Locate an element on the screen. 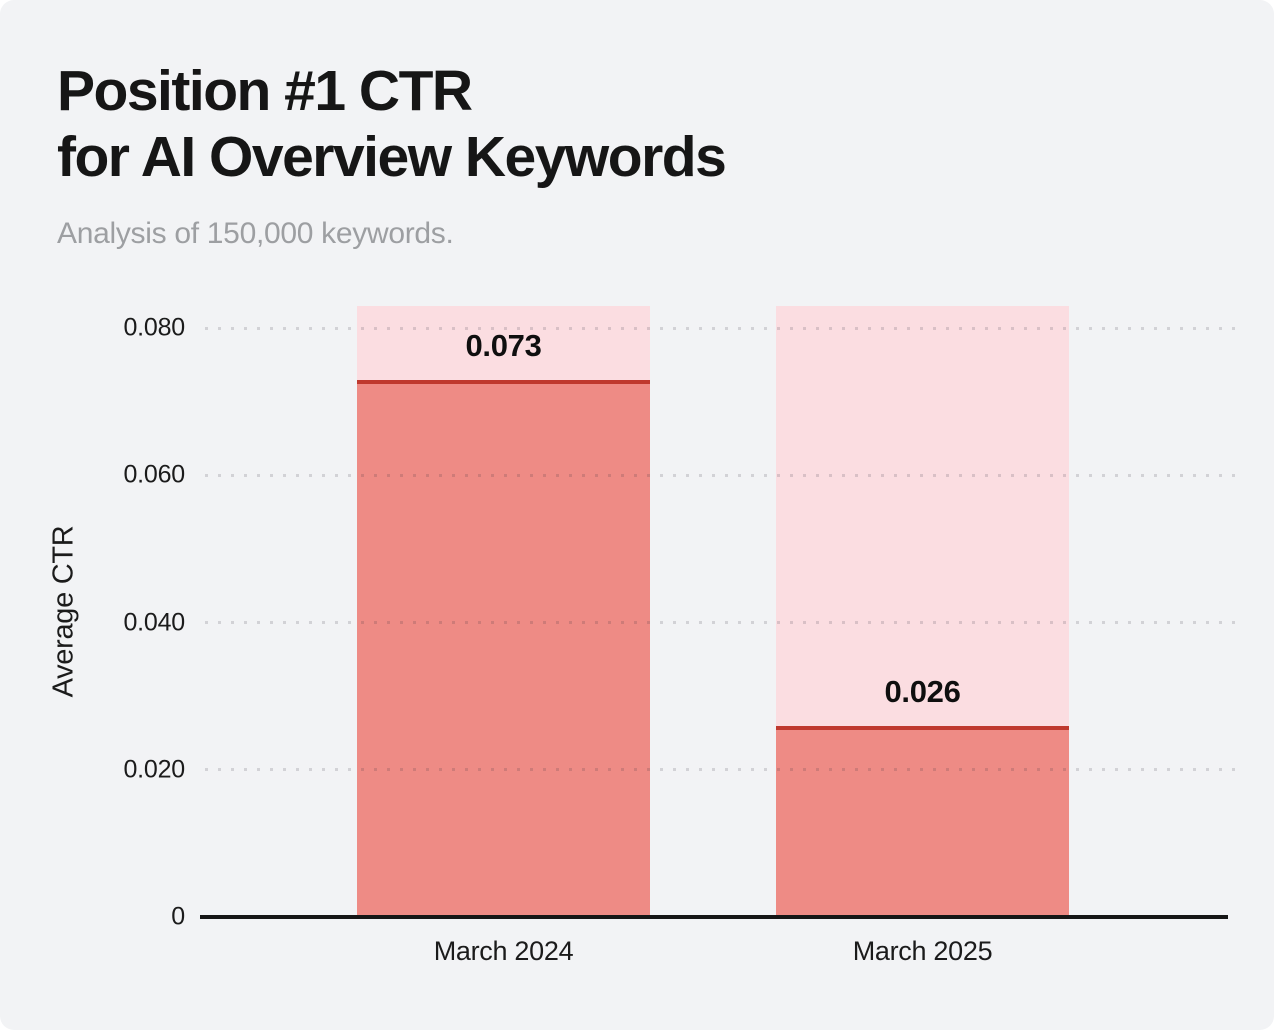  y-tick-label: 0.020 is located at coordinates (154, 769).